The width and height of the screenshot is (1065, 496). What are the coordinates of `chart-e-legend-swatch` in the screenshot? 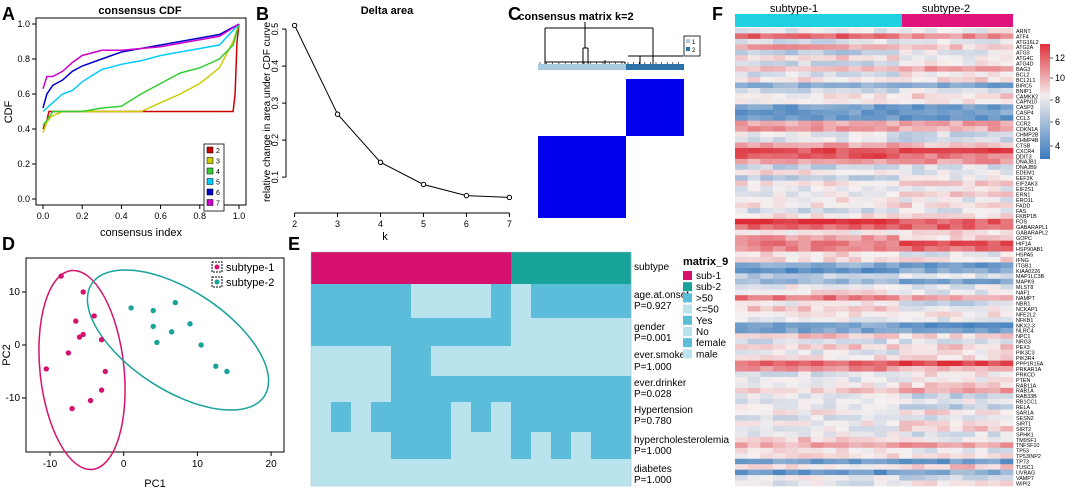 It's located at (687, 287).